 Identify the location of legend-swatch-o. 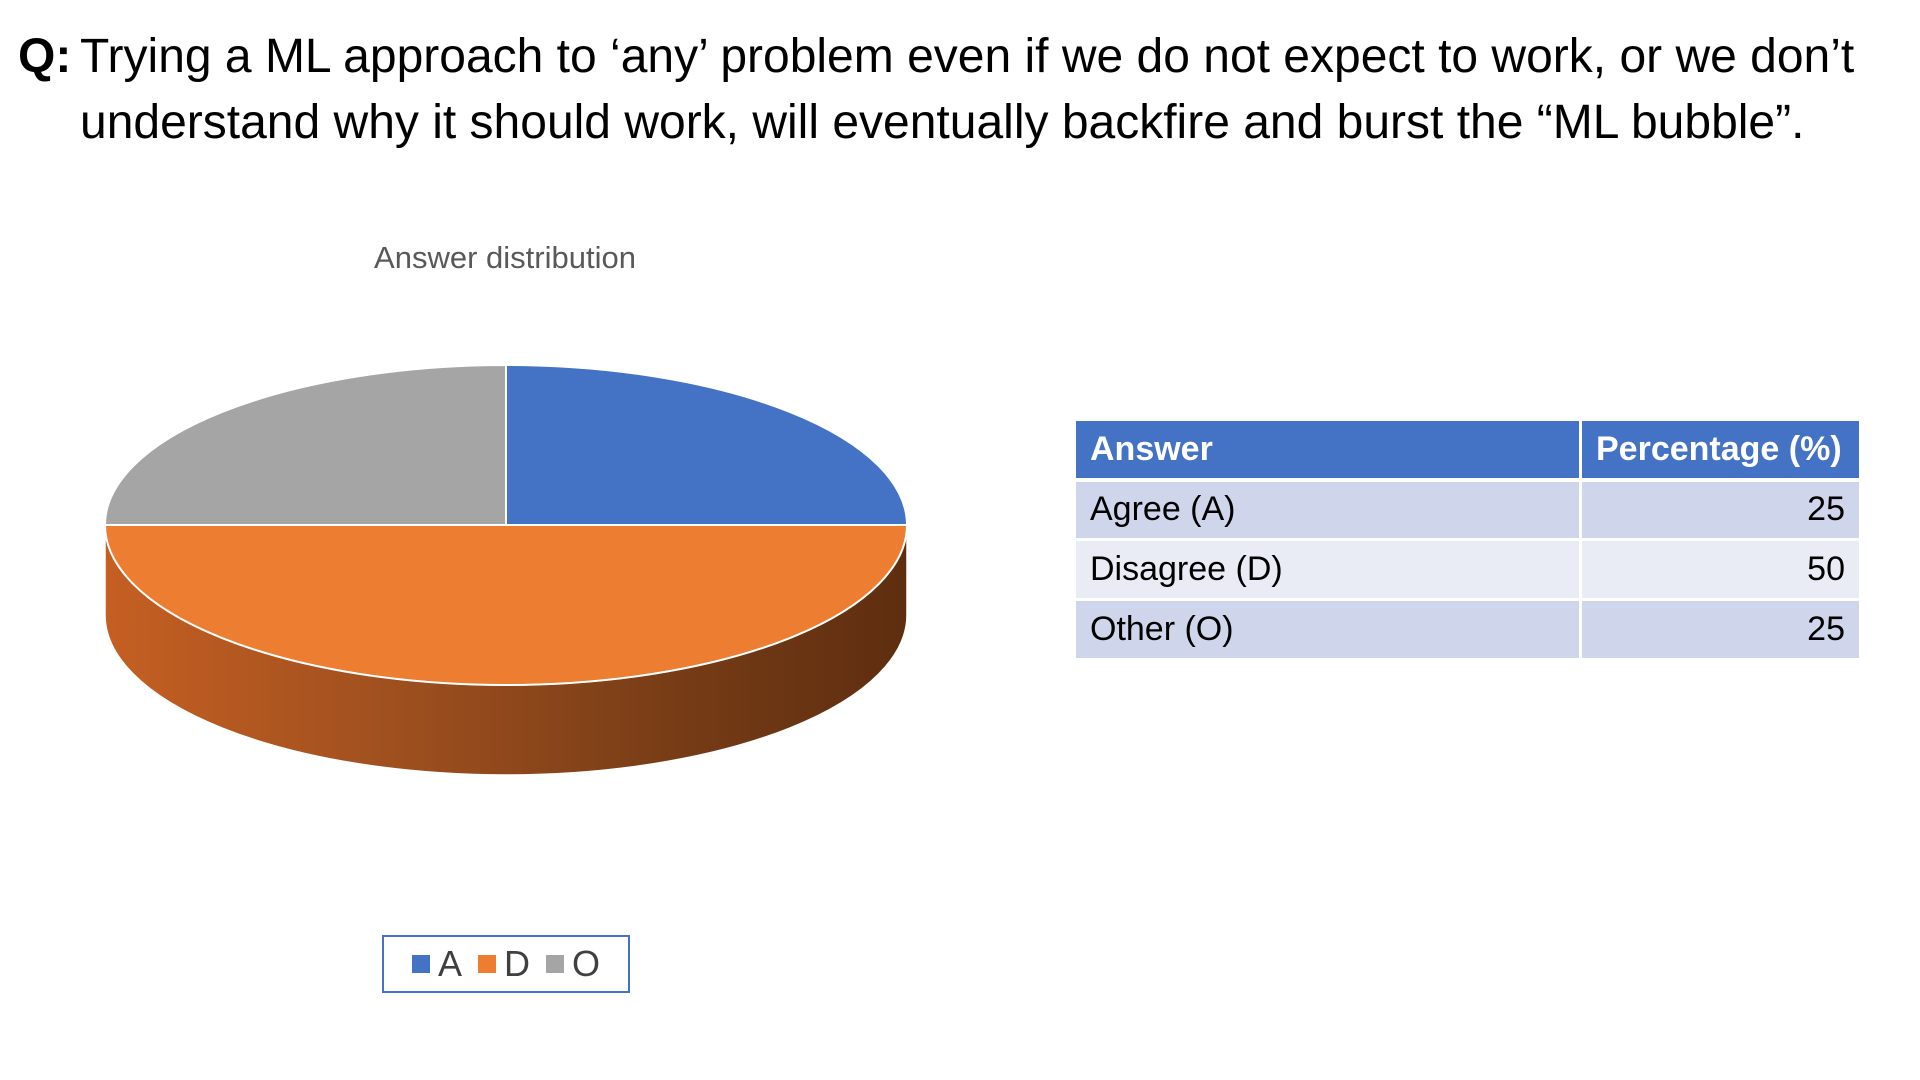
(555, 964).